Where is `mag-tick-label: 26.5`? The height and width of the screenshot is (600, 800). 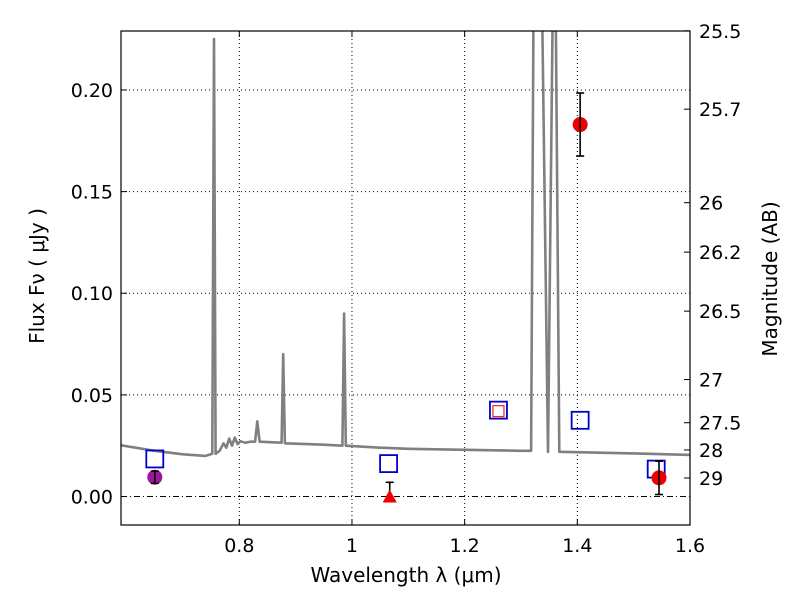
mag-tick-label: 26.5 is located at coordinates (720, 312).